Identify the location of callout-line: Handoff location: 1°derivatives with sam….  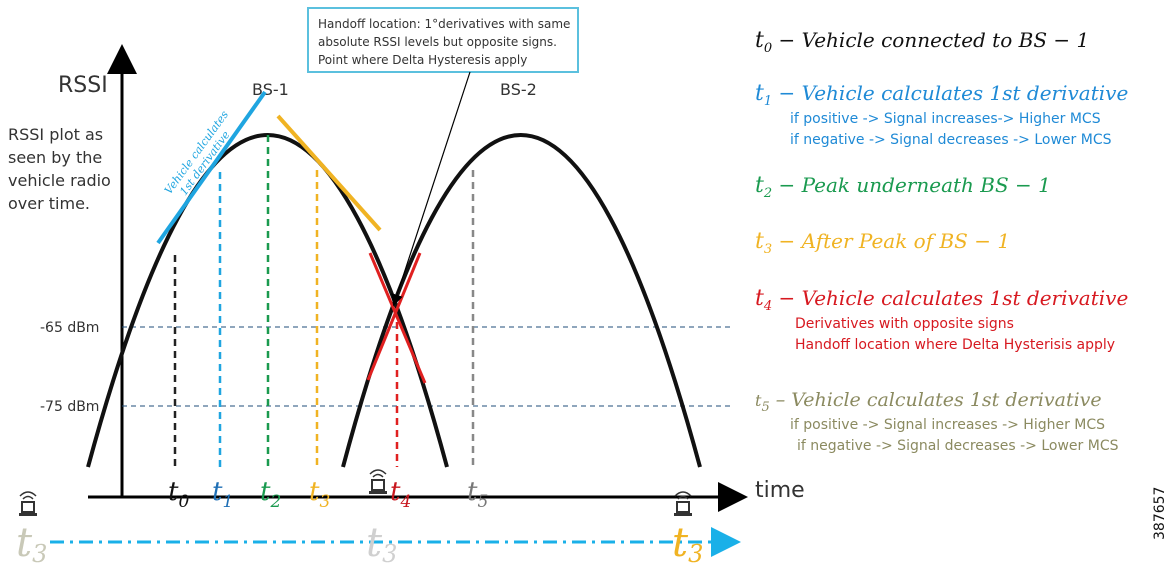
(444, 24).